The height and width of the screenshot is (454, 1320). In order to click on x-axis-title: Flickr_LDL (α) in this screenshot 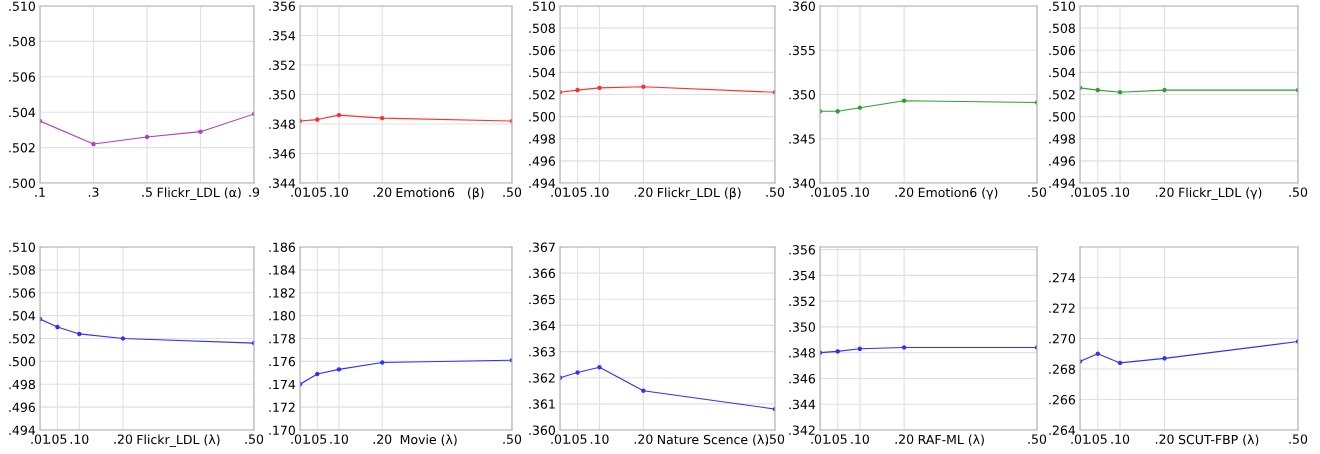, I will do `click(199, 193)`.